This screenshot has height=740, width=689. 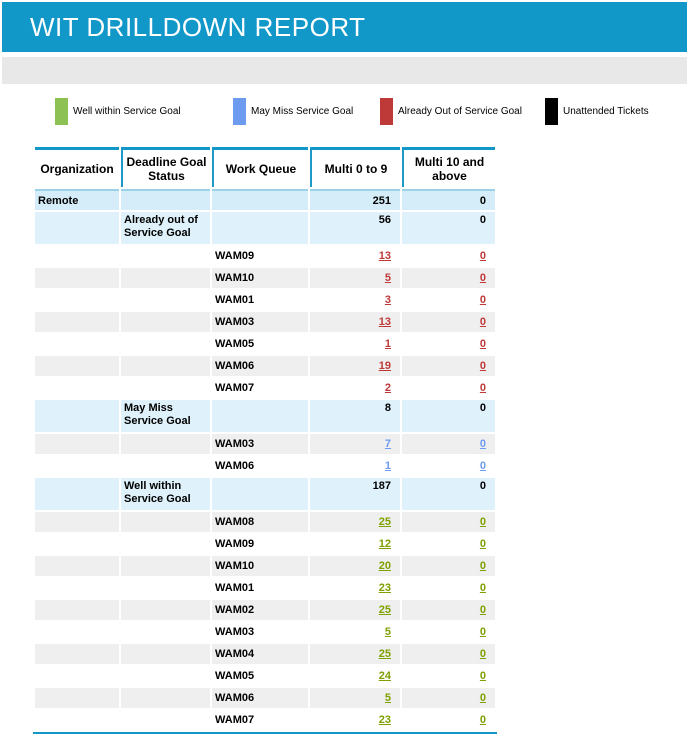 What do you see at coordinates (384, 676) in the screenshot?
I see `multi-0-9-link: 24` at bounding box center [384, 676].